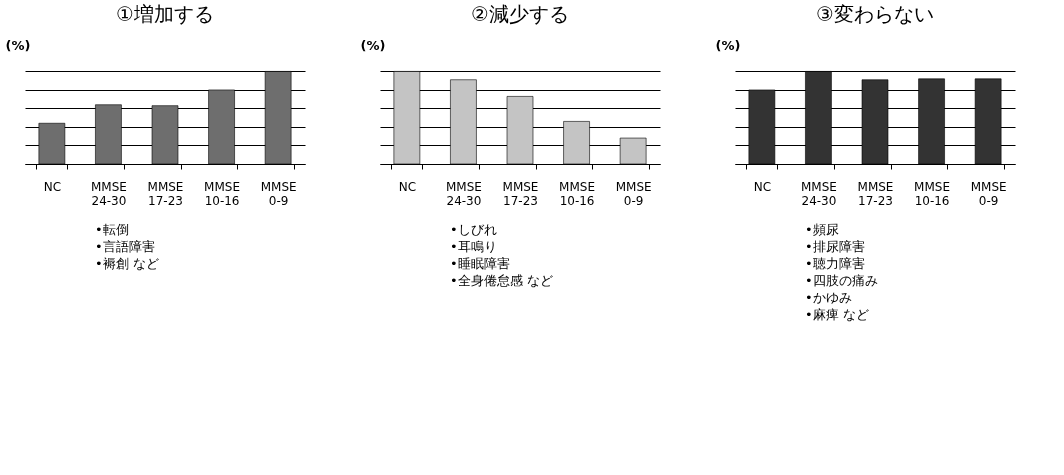 This screenshot has width=1064, height=475. I want to click on text: •転倒, so click(112, 229).